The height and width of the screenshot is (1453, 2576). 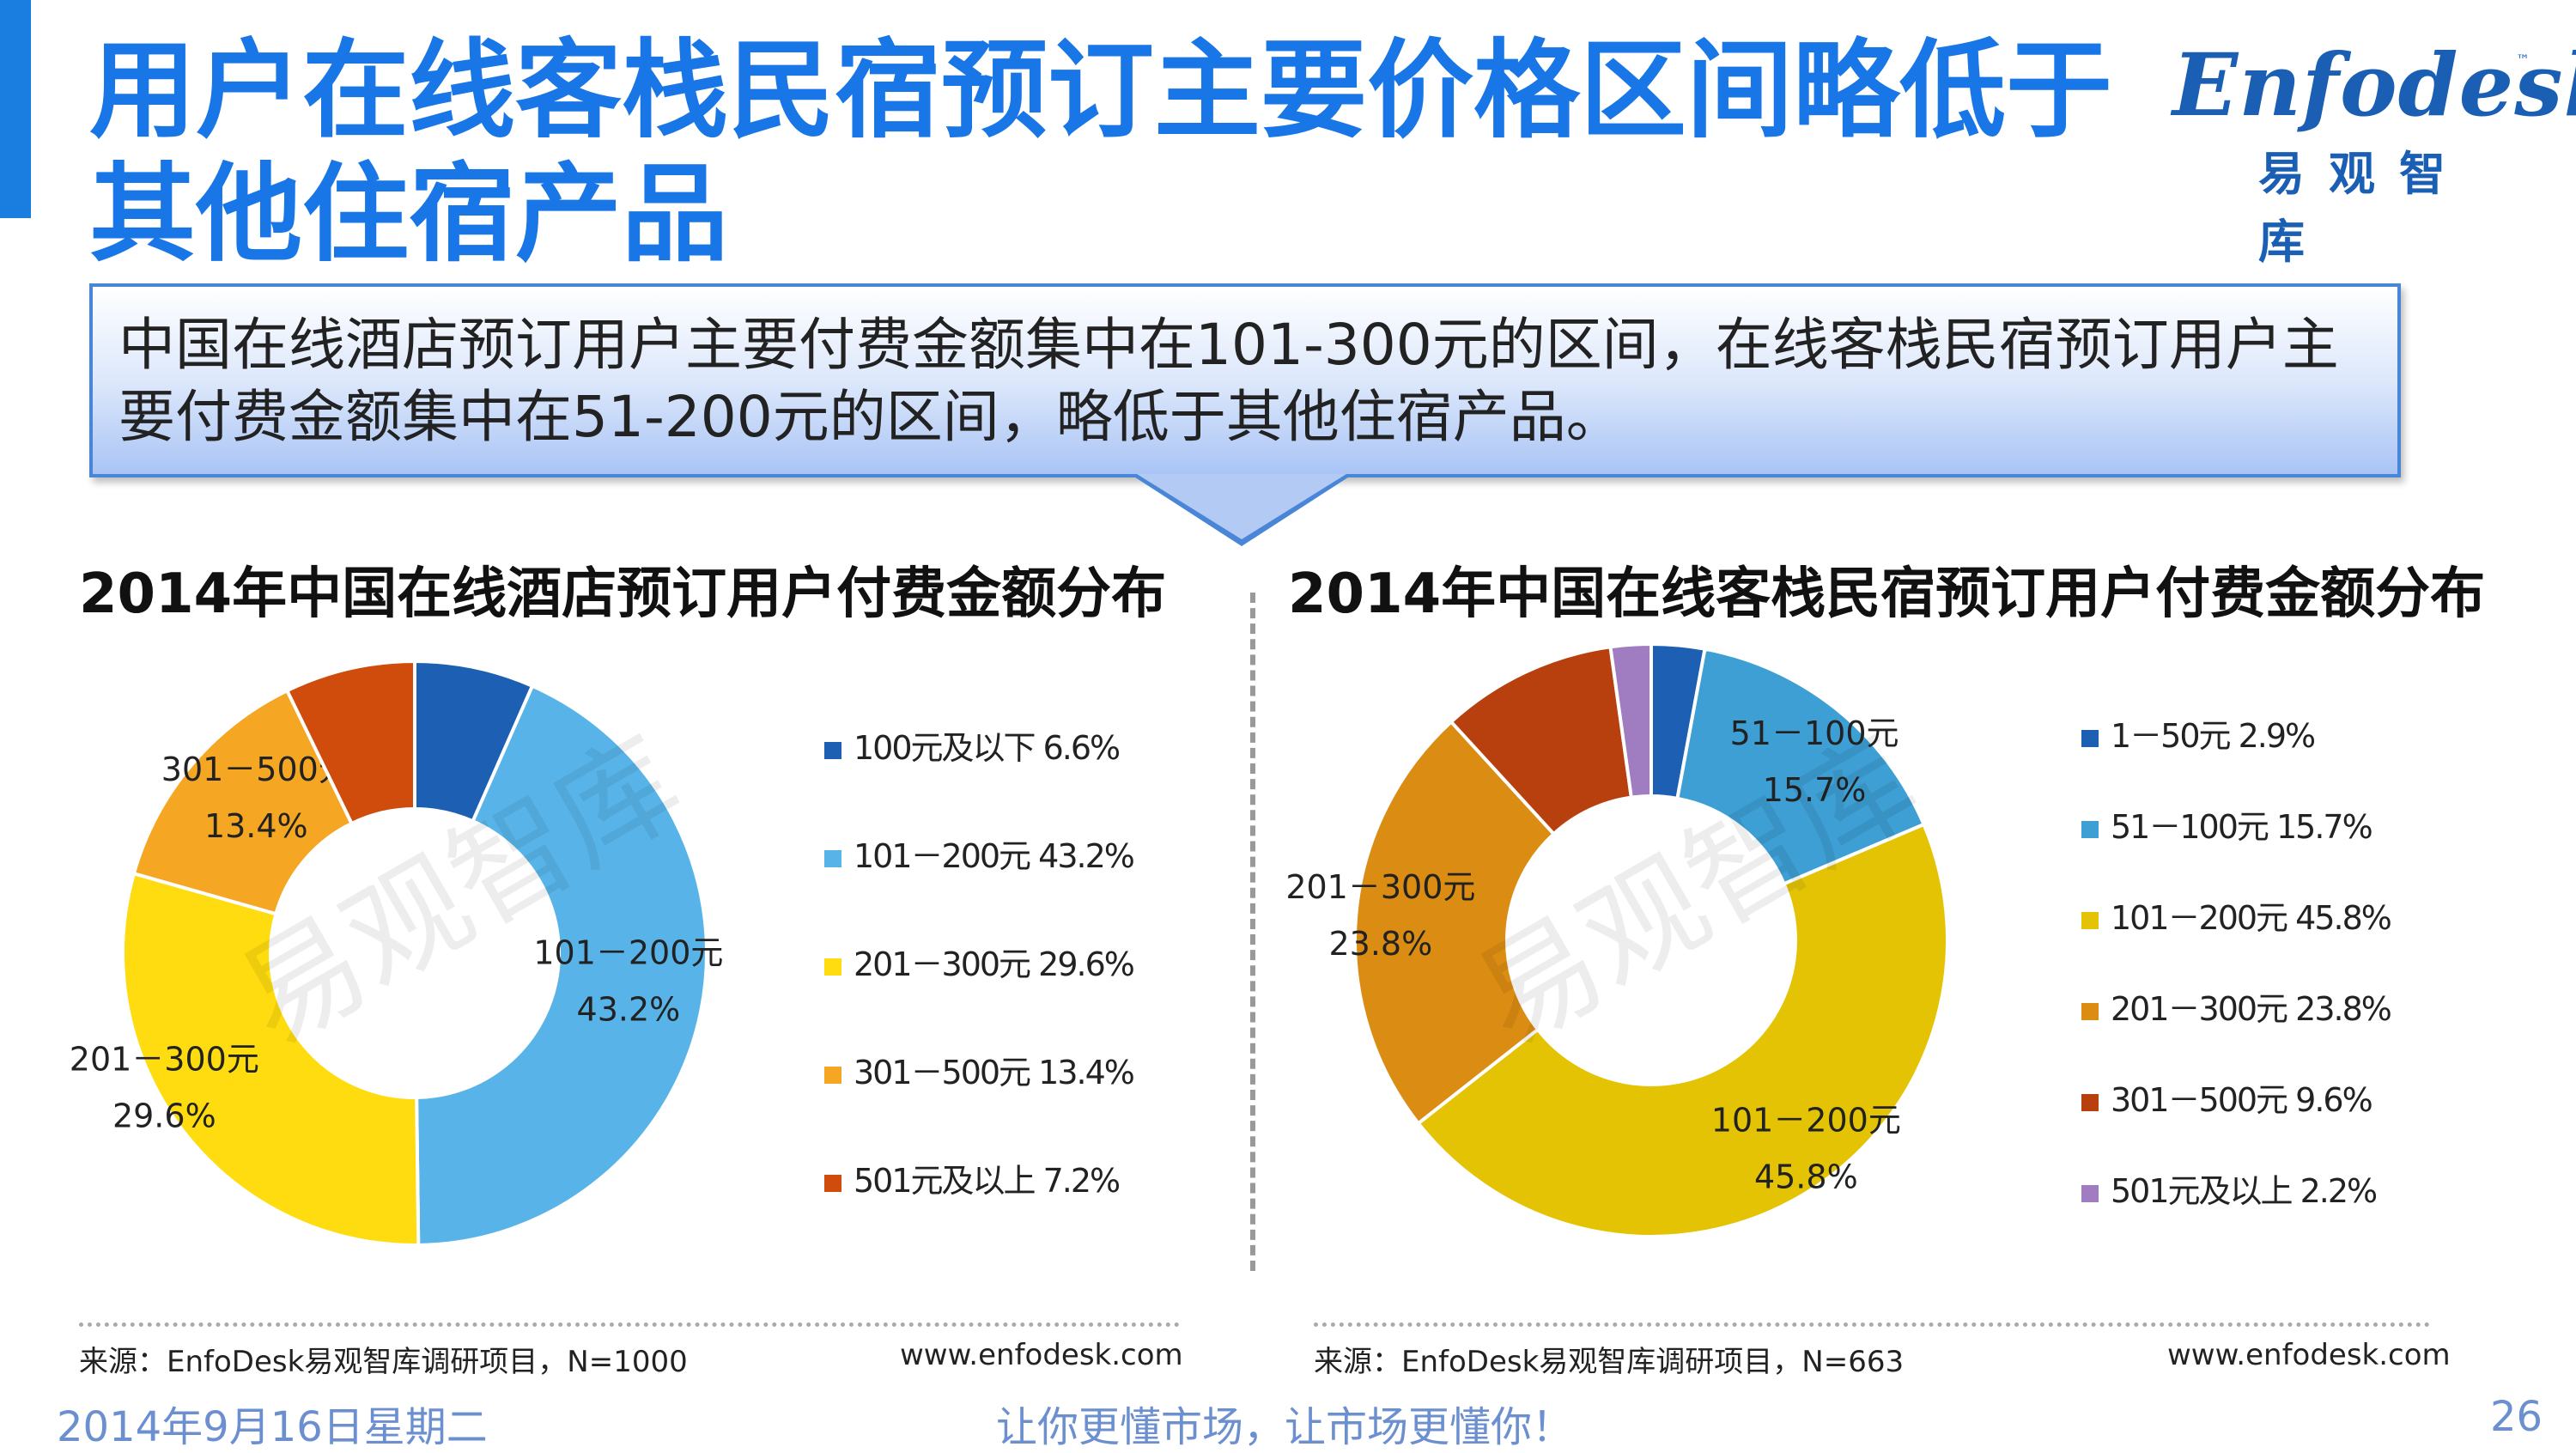 I want to click on callout-pointer-fill, so click(x=1241, y=507).